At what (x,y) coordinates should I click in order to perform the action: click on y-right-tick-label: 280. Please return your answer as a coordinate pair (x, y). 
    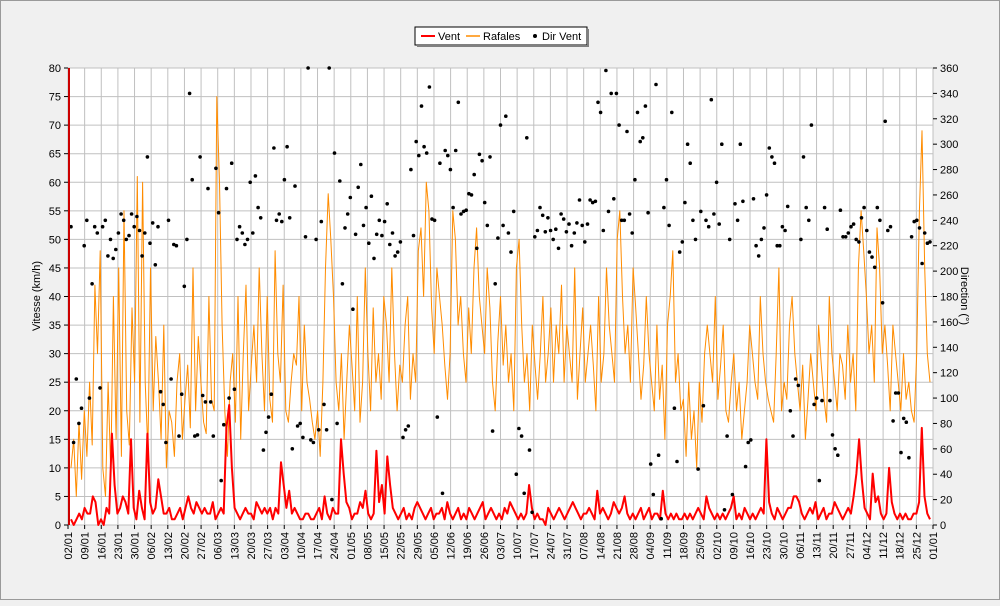
    Looking at the image, I should click on (949, 171).